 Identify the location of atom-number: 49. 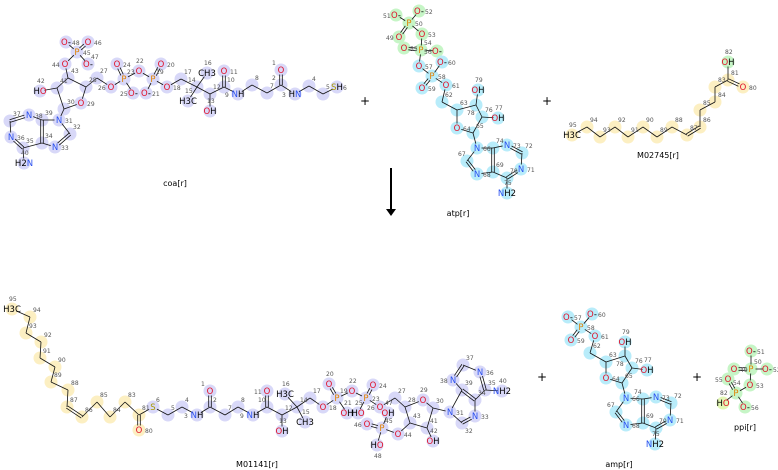
(744, 370).